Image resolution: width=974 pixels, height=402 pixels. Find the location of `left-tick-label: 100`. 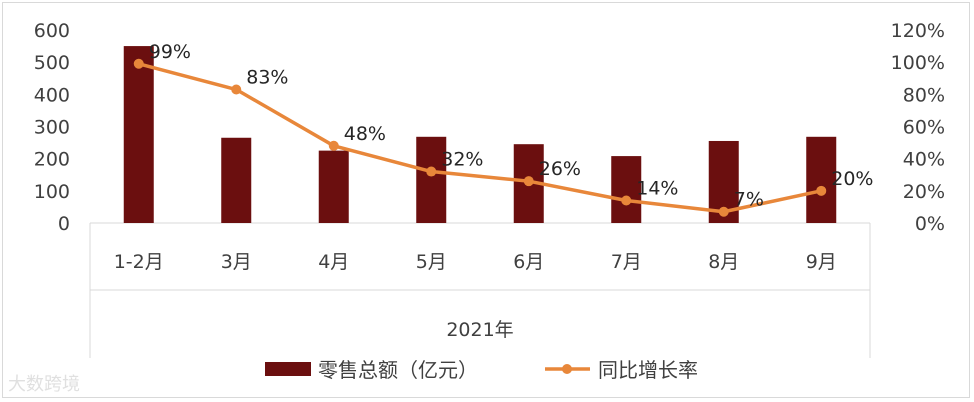

left-tick-label: 100 is located at coordinates (52, 192).